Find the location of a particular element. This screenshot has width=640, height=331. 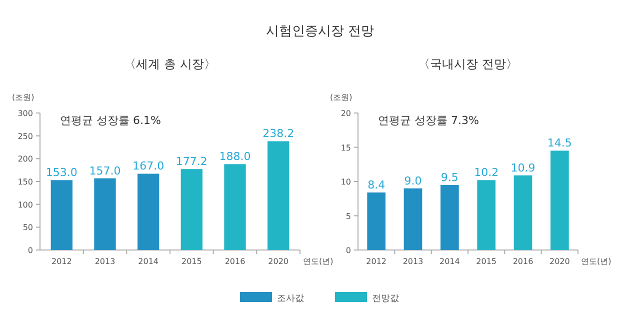

data-label: 10.9 is located at coordinates (523, 167).